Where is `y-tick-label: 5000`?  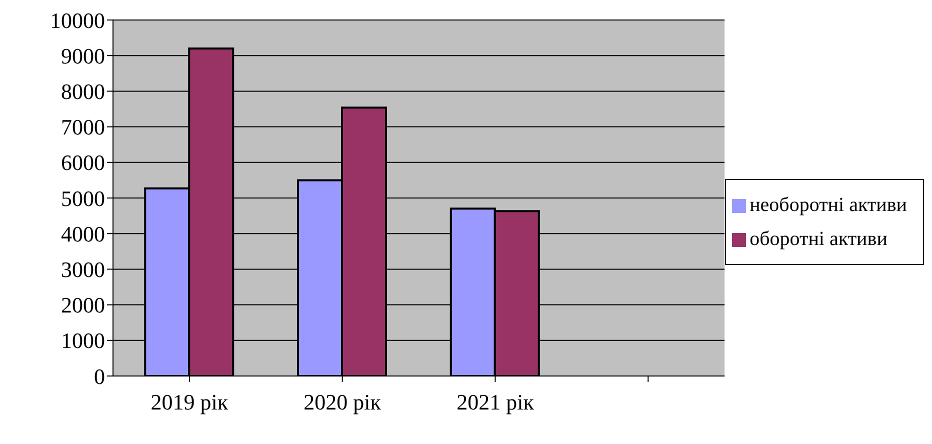 y-tick-label: 5000 is located at coordinates (83, 198).